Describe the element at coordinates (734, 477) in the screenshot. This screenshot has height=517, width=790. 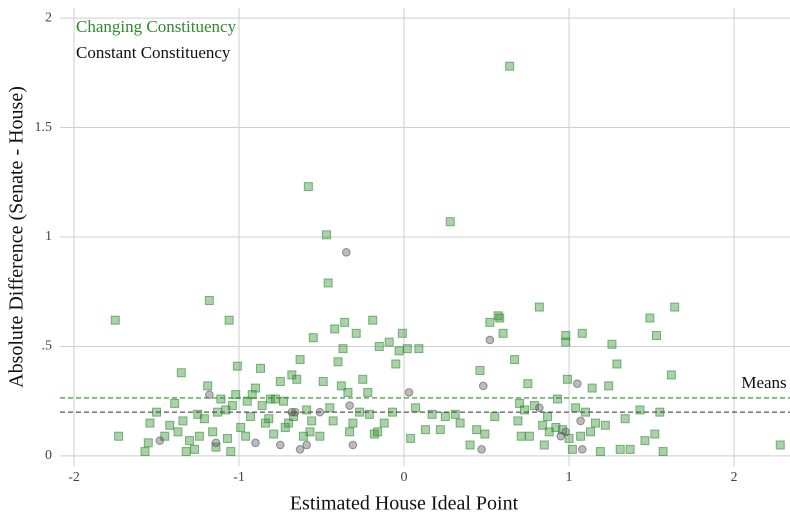
I see `x-tick-label: 2` at that location.